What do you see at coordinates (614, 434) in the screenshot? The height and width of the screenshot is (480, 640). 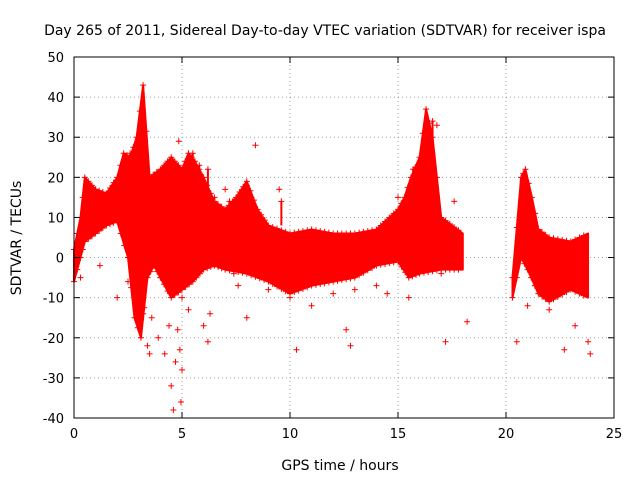 I see `x-tick-label: 25` at bounding box center [614, 434].